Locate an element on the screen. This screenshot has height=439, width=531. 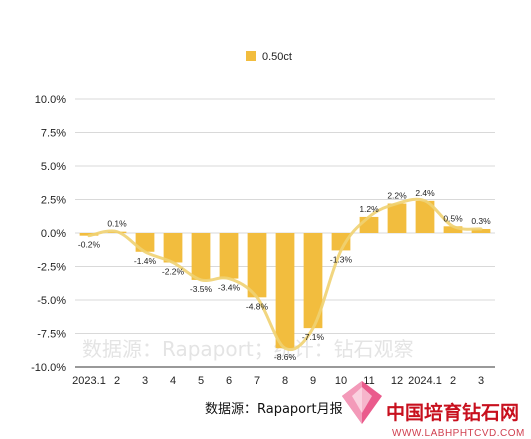
legend: 0.50ct is located at coordinates (269, 57).